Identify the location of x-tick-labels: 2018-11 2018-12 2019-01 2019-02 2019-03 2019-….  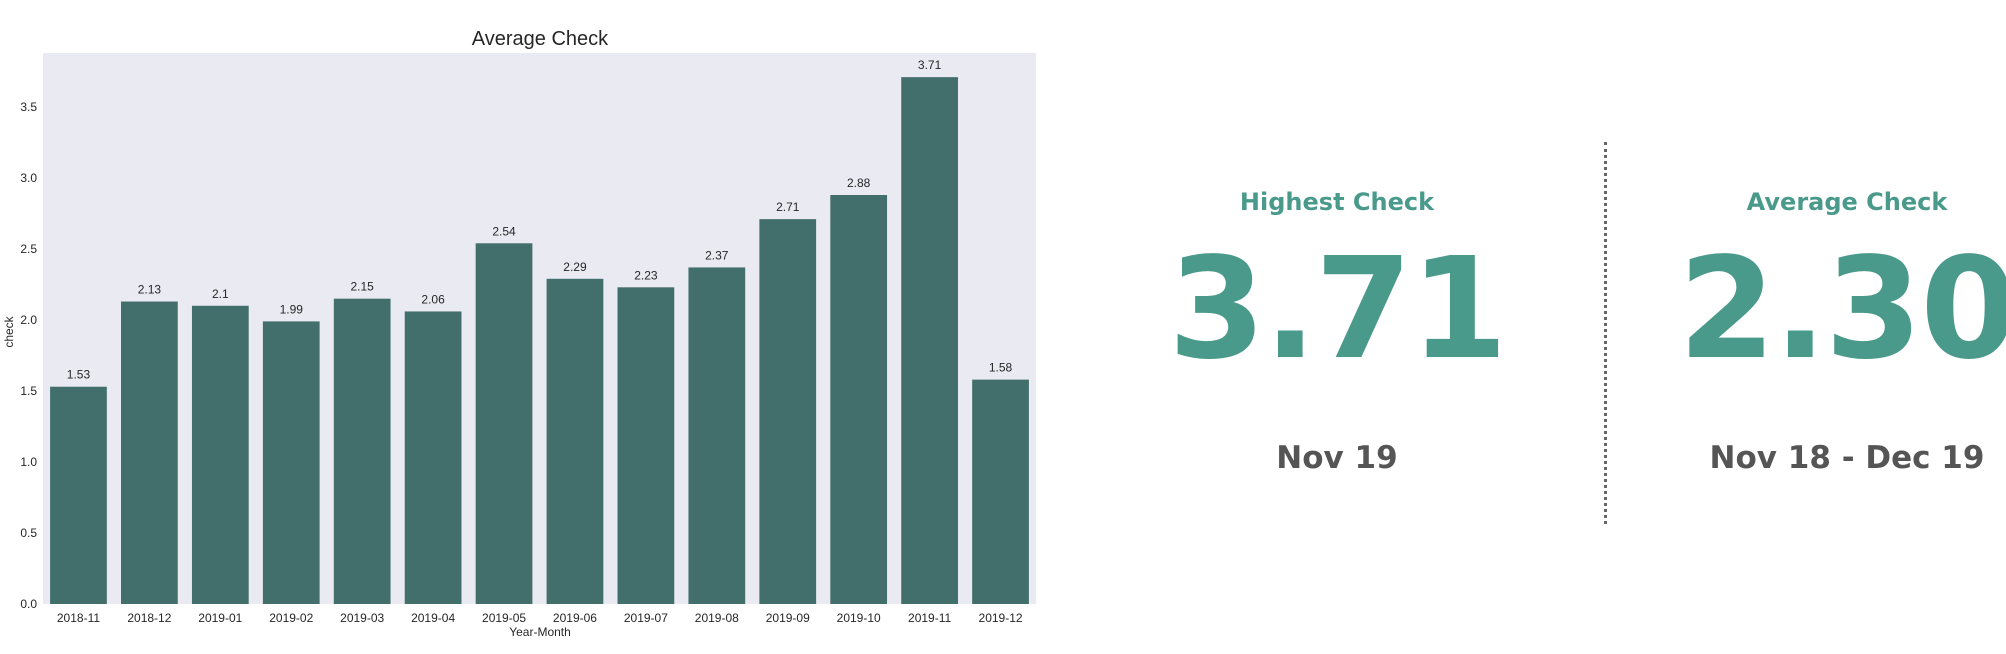
(540, 618).